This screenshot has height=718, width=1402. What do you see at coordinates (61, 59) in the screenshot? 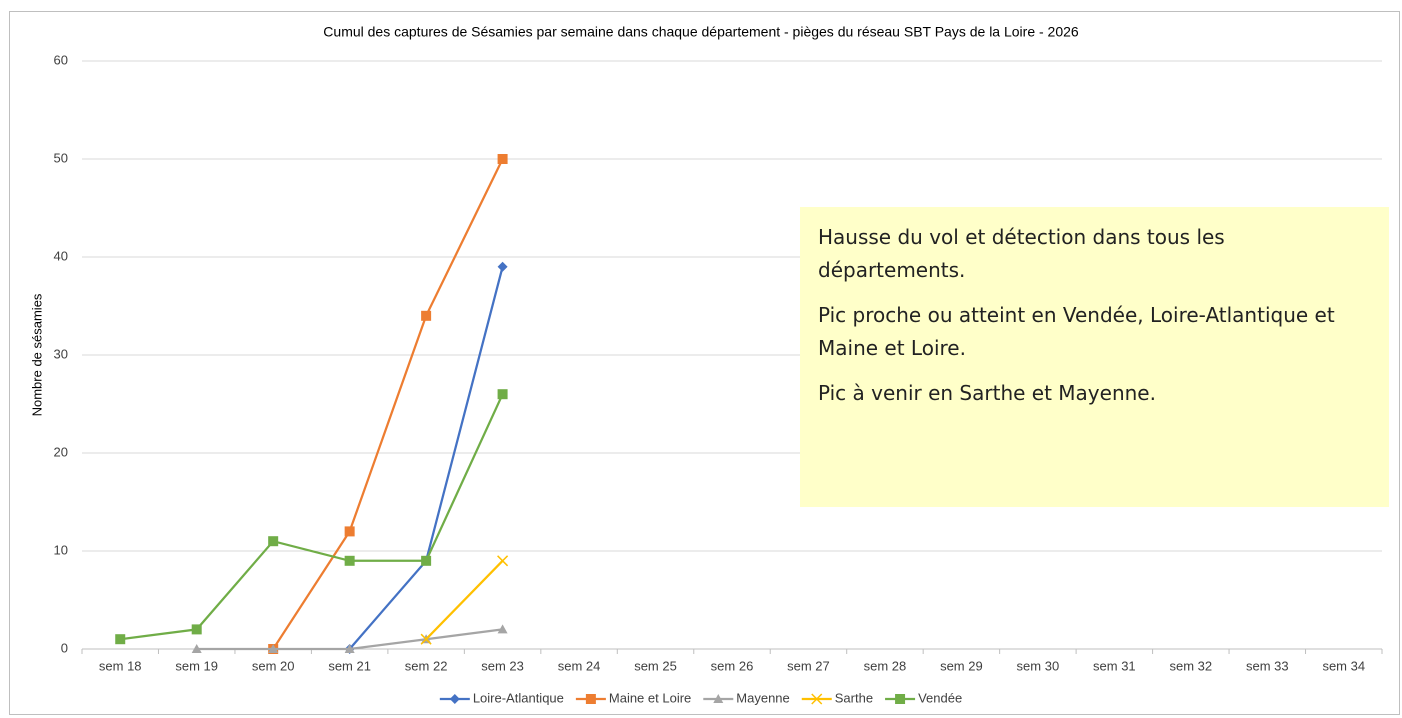
I see `y-tick-label: 60` at bounding box center [61, 59].